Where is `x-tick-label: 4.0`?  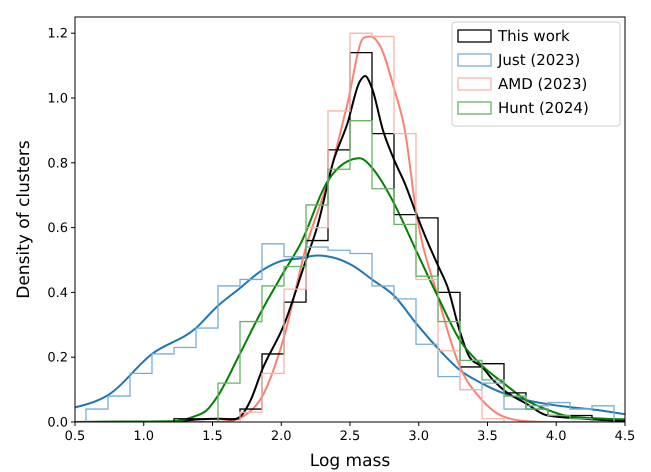 x-tick-label: 4.0 is located at coordinates (556, 436).